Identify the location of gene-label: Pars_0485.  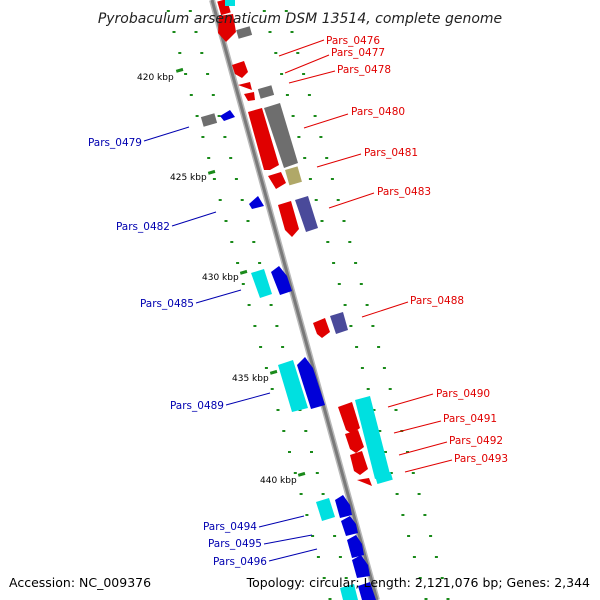
(167, 304).